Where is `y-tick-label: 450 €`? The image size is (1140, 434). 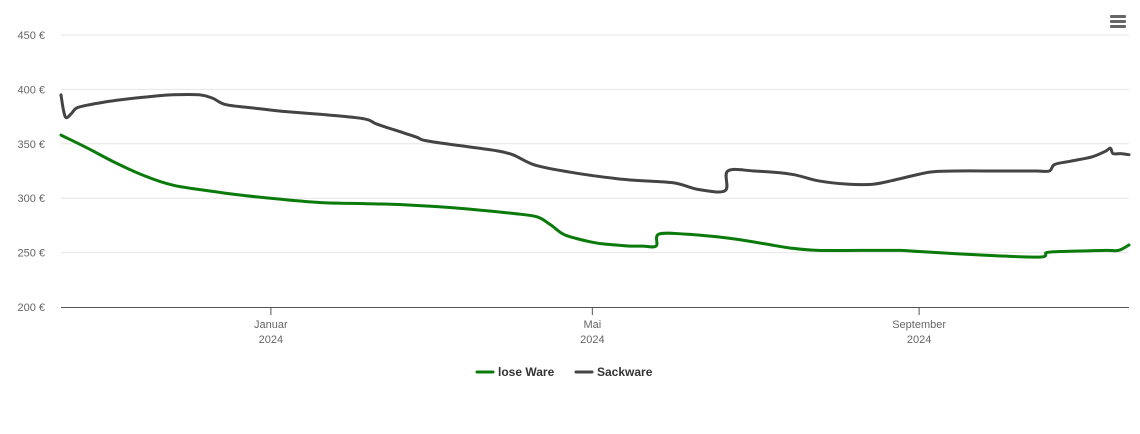 y-tick-label: 450 € is located at coordinates (31, 36).